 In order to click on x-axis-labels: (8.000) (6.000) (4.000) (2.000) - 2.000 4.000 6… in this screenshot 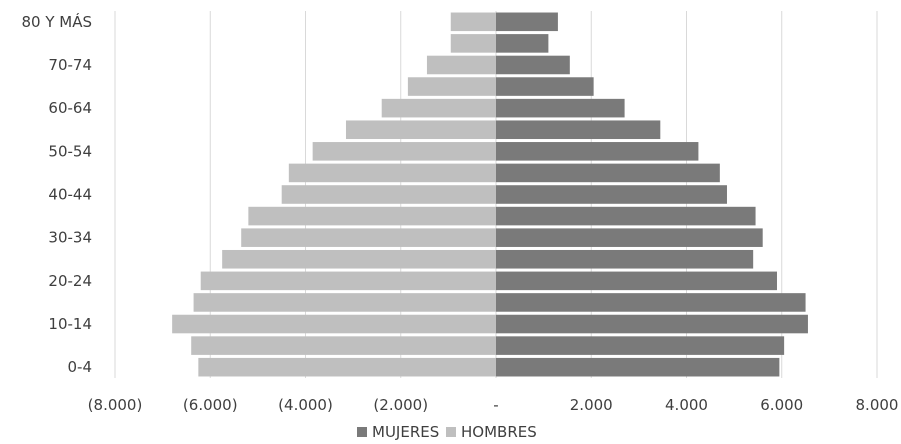, I will do `click(493, 405)`.